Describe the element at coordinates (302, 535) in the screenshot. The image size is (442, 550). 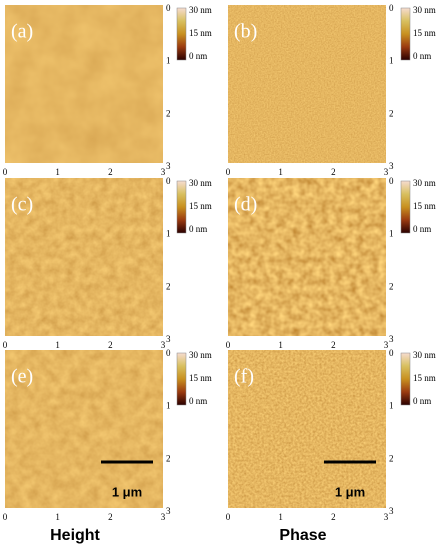
I see `column-label: Phase` at that location.